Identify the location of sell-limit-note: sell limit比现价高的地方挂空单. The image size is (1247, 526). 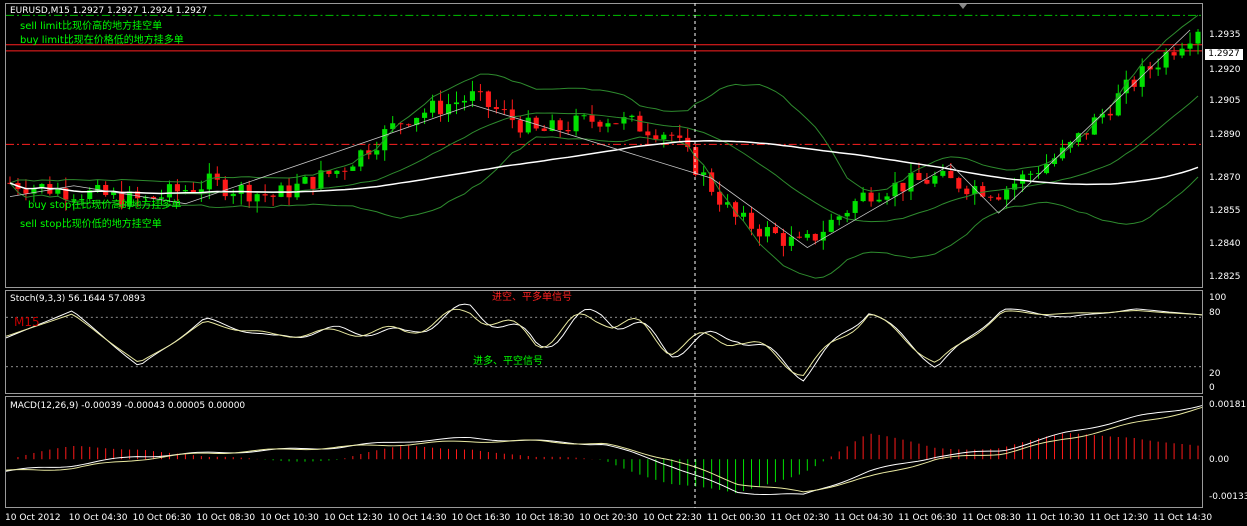
(91, 26).